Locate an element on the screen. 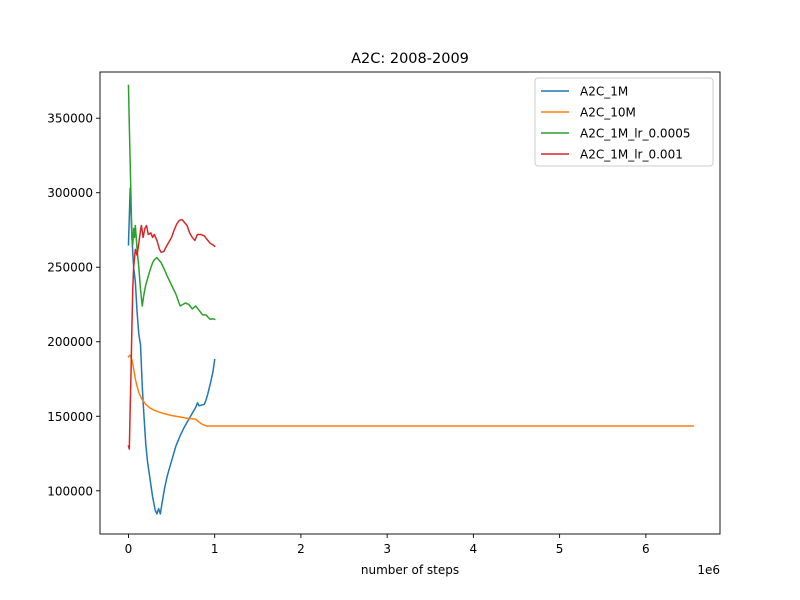 This screenshot has height=600, width=800. y-axis: 100000 150000 200000 250000 300000 350000 is located at coordinates (73, 305).